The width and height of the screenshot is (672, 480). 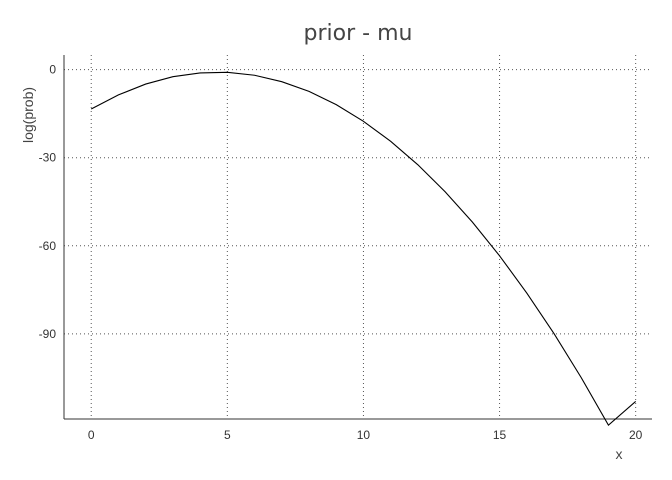 What do you see at coordinates (48, 334) in the screenshot?
I see `y-tick-label: -90` at bounding box center [48, 334].